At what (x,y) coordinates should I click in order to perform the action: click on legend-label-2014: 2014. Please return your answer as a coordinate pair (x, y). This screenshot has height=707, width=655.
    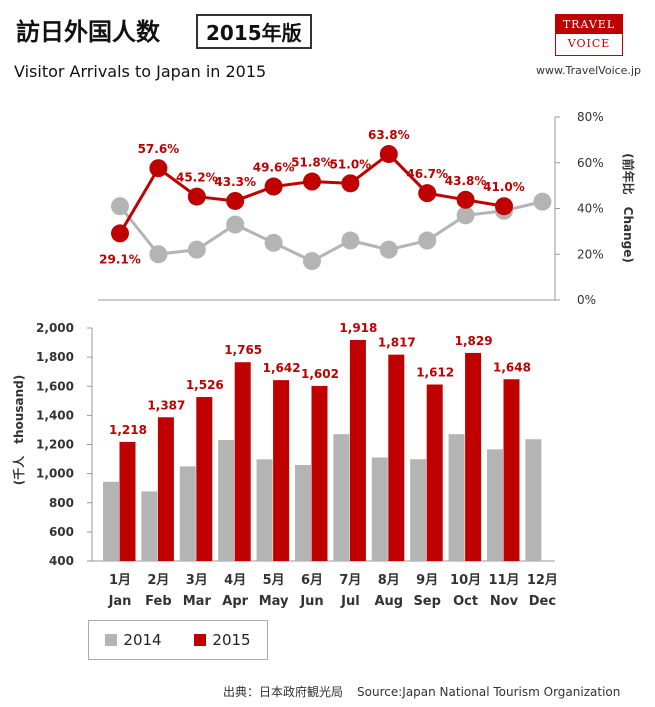
    Looking at the image, I should click on (142, 640).